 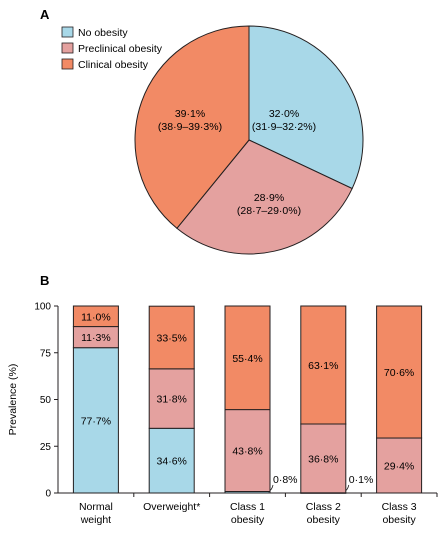 What do you see at coordinates (48, 494) in the screenshot?
I see `y-tick-label: 0` at bounding box center [48, 494].